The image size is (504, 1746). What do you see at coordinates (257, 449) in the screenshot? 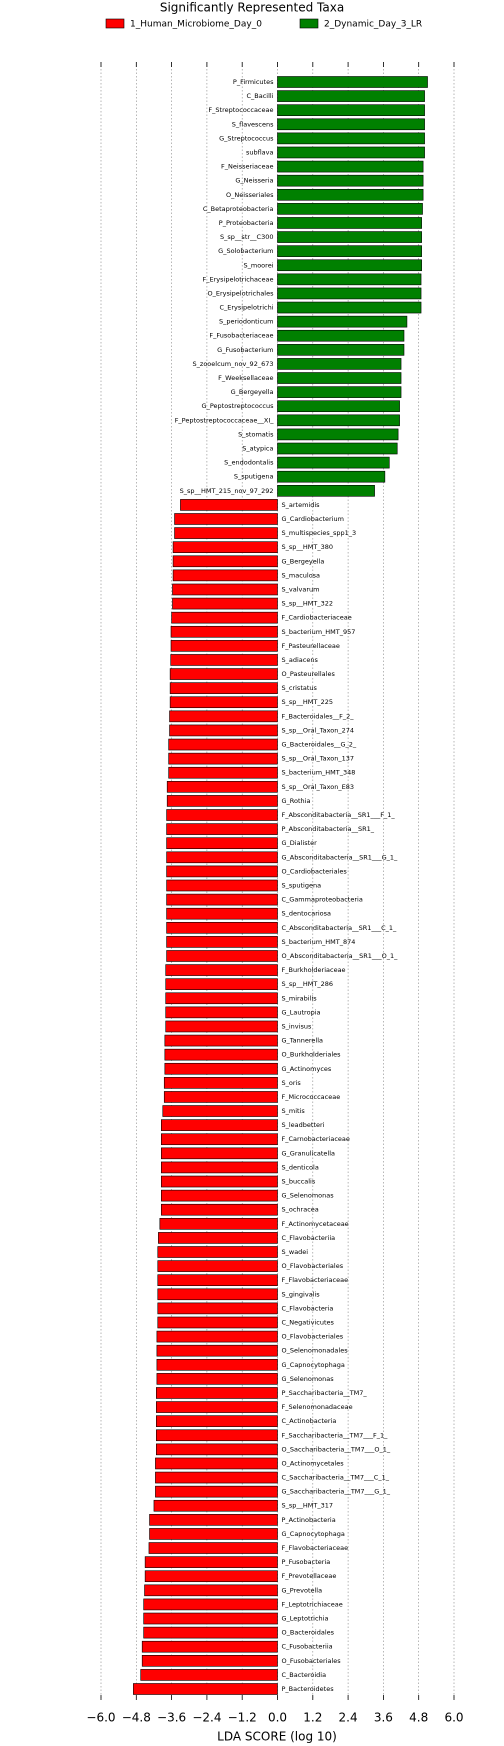
I see `category-label: S_atypica` at bounding box center [257, 449].